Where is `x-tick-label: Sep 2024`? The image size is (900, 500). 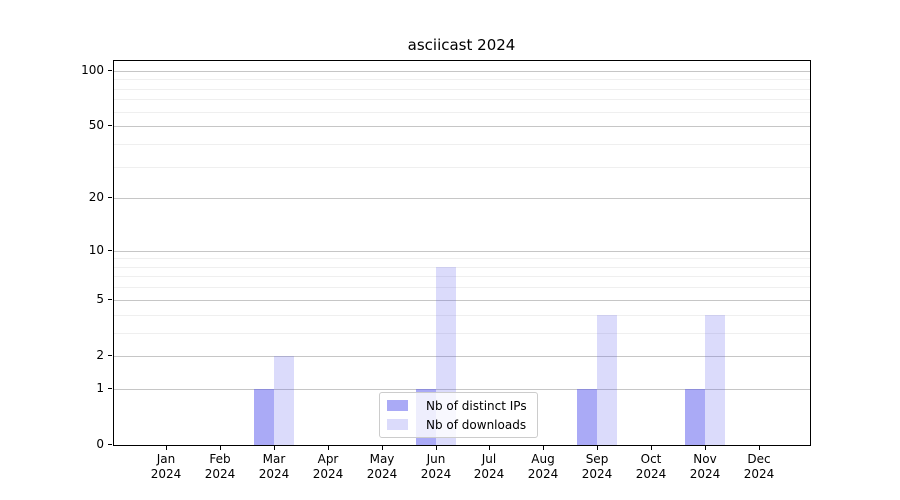 x-tick-label: Sep 2024 is located at coordinates (597, 467).